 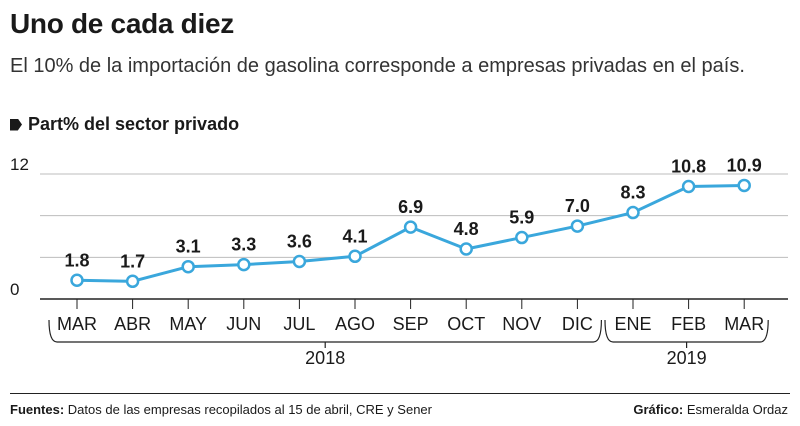 I want to click on chart-title: Uno de cada diez, so click(x=122, y=23).